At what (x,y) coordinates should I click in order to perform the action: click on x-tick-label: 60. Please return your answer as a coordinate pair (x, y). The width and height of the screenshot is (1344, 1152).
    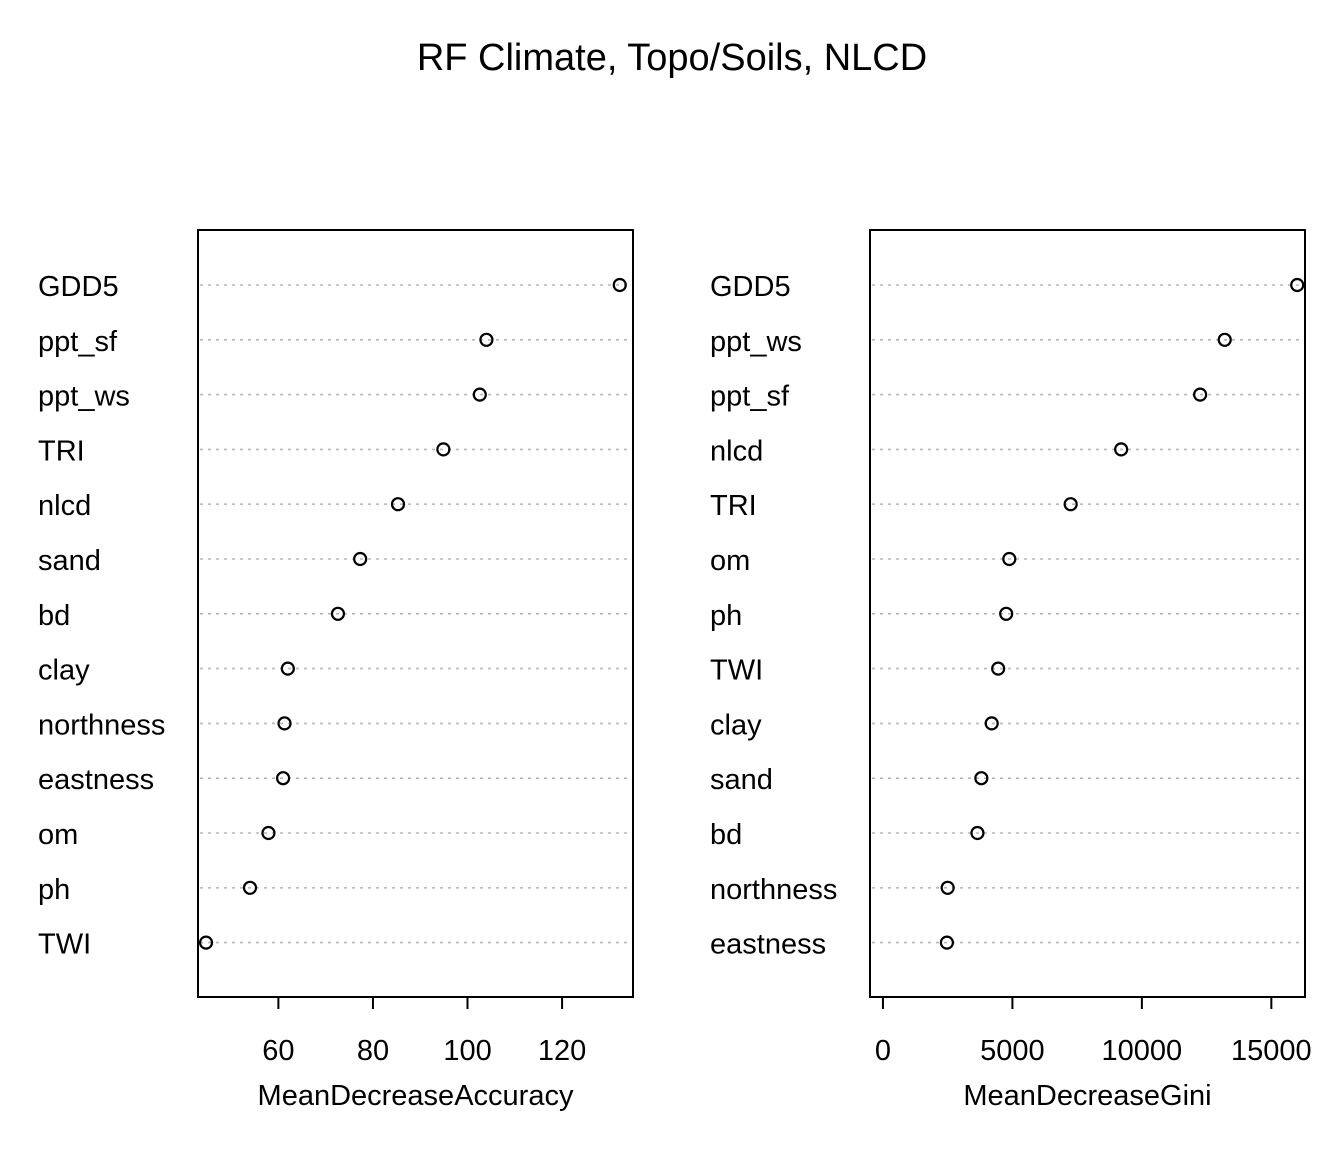
    Looking at the image, I should click on (278, 1051).